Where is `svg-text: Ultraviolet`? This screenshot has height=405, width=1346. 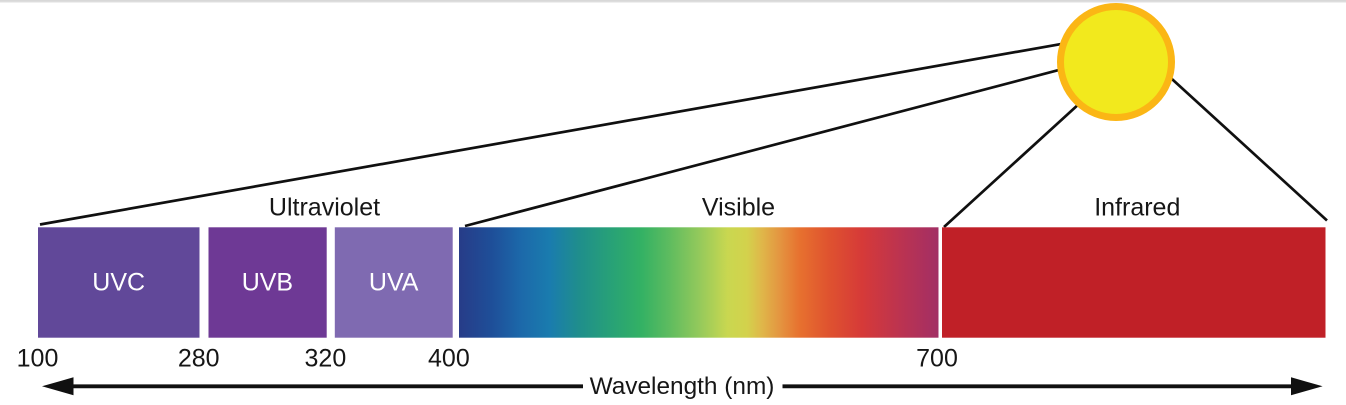 svg-text: Ultraviolet is located at coordinates (324, 208).